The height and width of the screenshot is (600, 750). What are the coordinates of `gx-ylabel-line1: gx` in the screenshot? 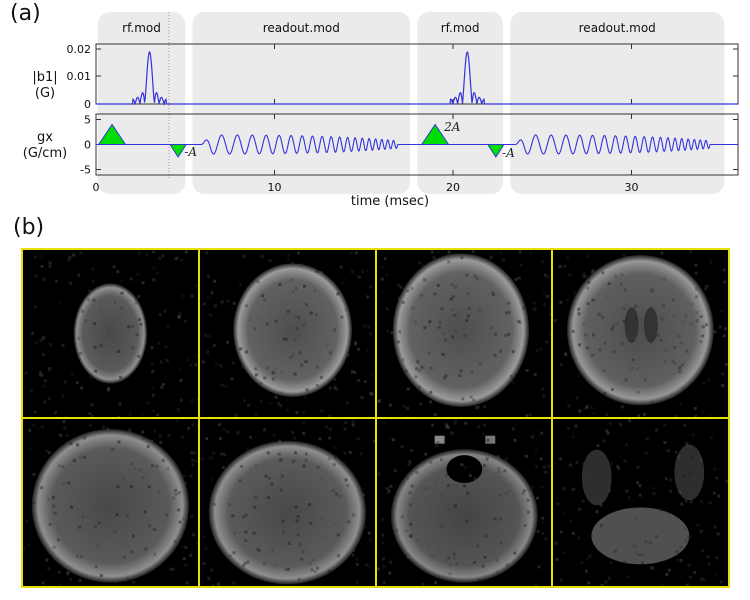 It's located at (45, 137).